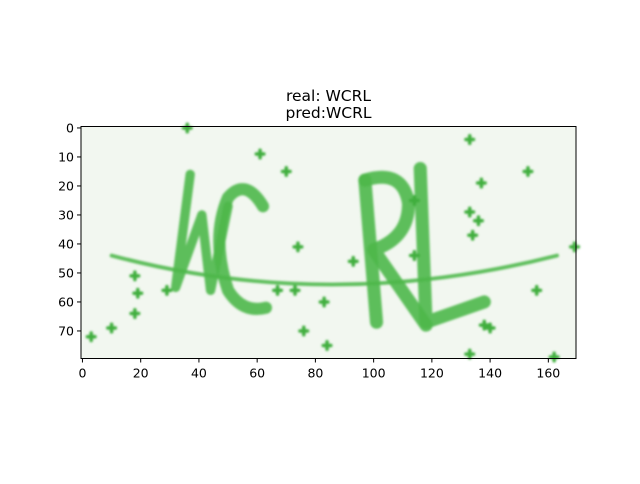 The image size is (640, 484). I want to click on x-tick-label: 140, so click(490, 373).